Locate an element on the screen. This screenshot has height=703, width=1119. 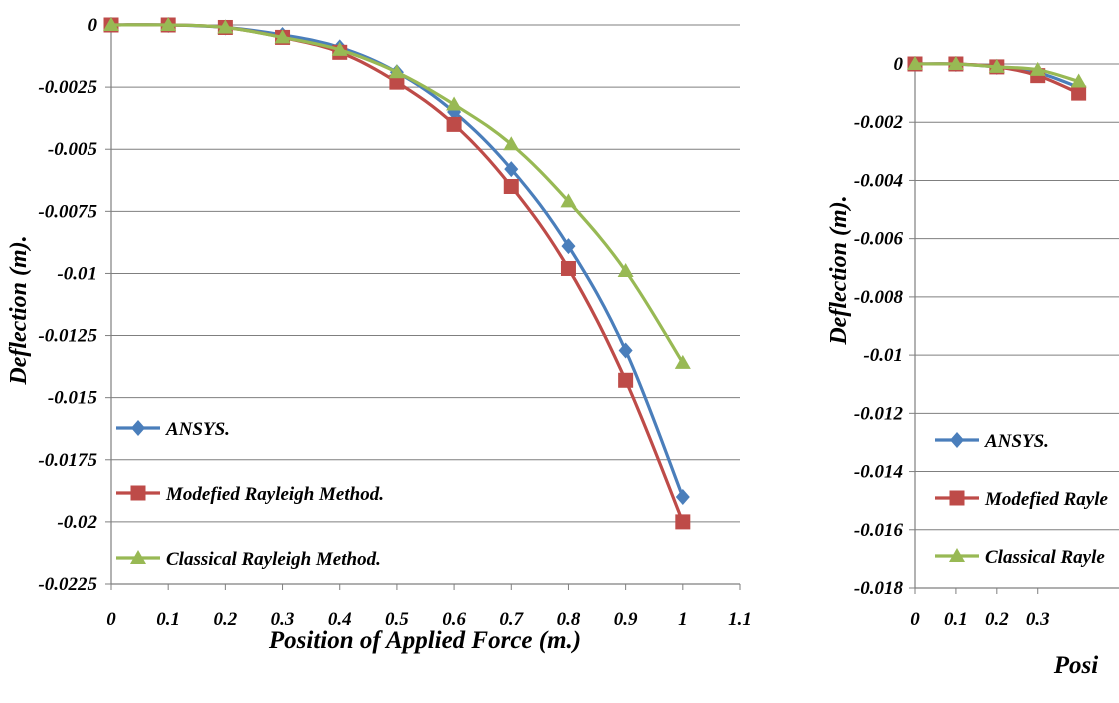
x-axis-title: Posi is located at coordinates (1076, 665).